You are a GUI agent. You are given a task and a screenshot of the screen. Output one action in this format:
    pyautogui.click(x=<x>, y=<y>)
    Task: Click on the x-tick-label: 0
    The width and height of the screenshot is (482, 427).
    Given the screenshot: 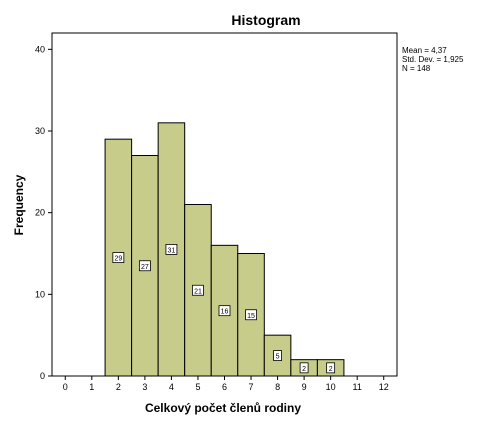 What is the action you would take?
    pyautogui.click(x=65, y=387)
    